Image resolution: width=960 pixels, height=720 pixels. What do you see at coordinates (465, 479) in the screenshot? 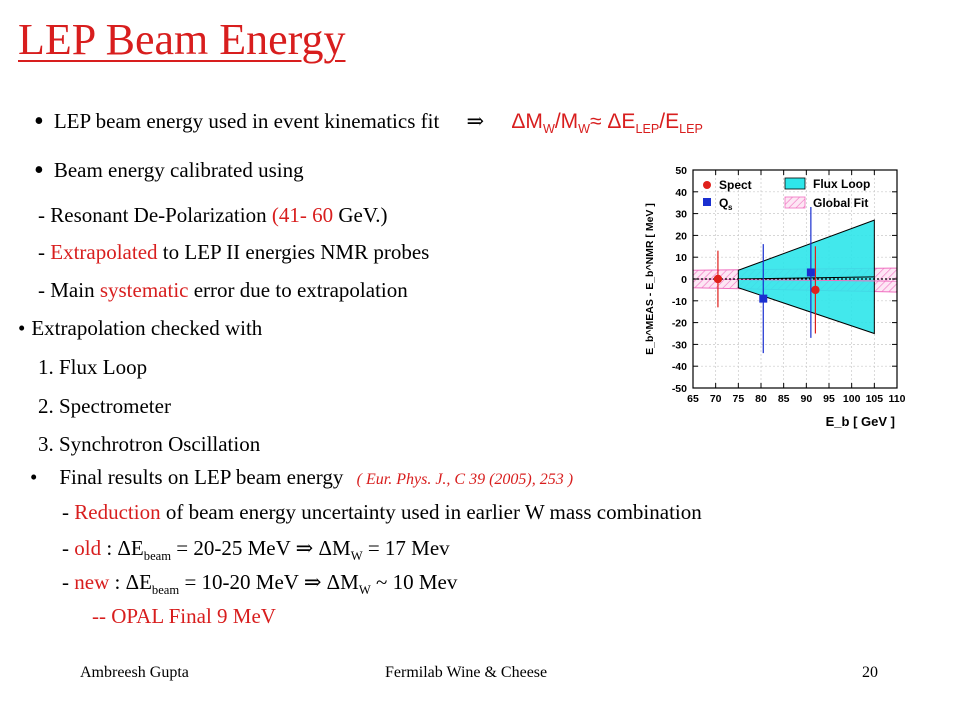
I see `journal-reference: ( Eur. Phys. J., C 39 (2005), 253 )` at bounding box center [465, 479].